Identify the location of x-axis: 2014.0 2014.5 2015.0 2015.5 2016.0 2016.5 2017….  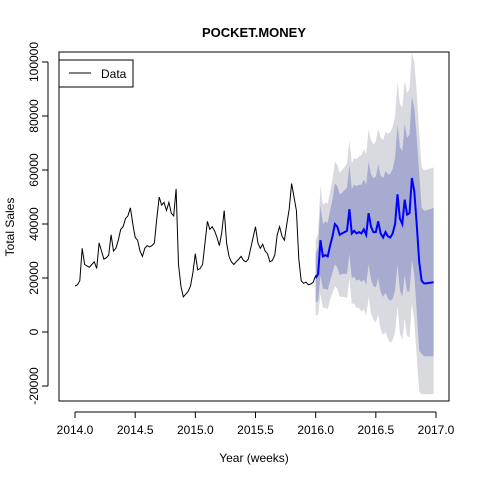
(256, 424).